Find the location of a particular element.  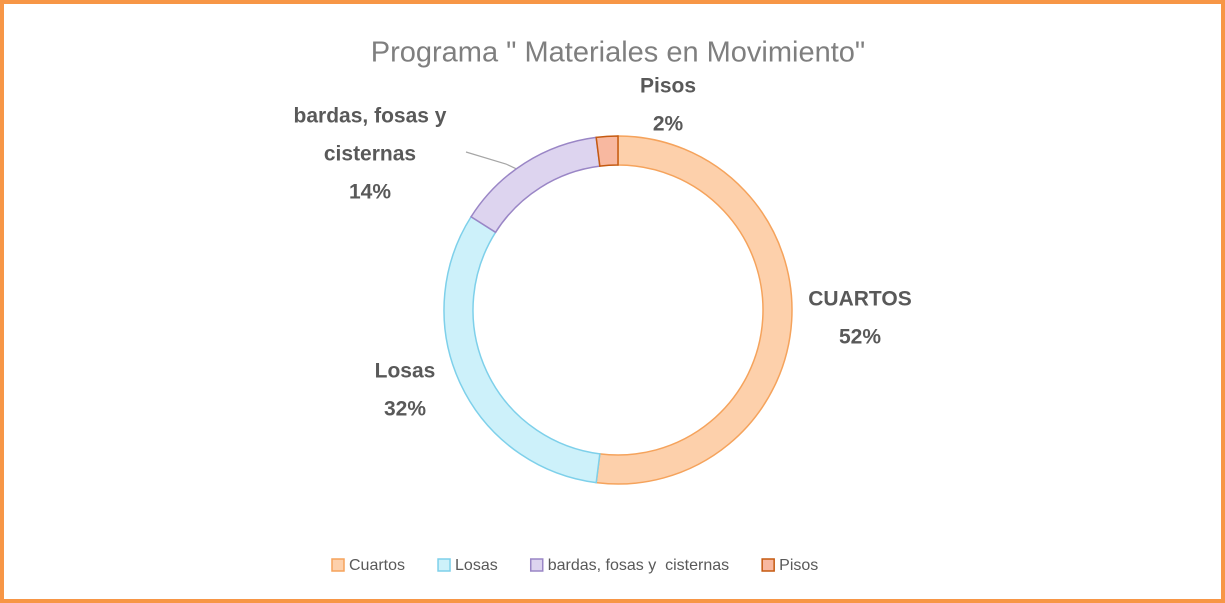

data-label: 32% is located at coordinates (405, 409).